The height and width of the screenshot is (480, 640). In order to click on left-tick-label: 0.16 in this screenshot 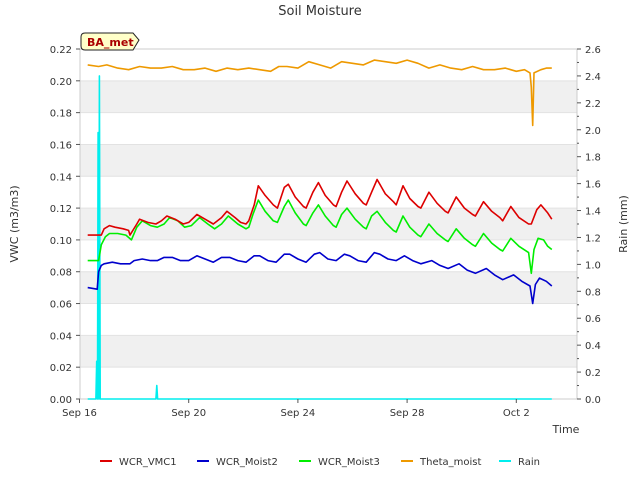, I will do `click(61, 145)`.